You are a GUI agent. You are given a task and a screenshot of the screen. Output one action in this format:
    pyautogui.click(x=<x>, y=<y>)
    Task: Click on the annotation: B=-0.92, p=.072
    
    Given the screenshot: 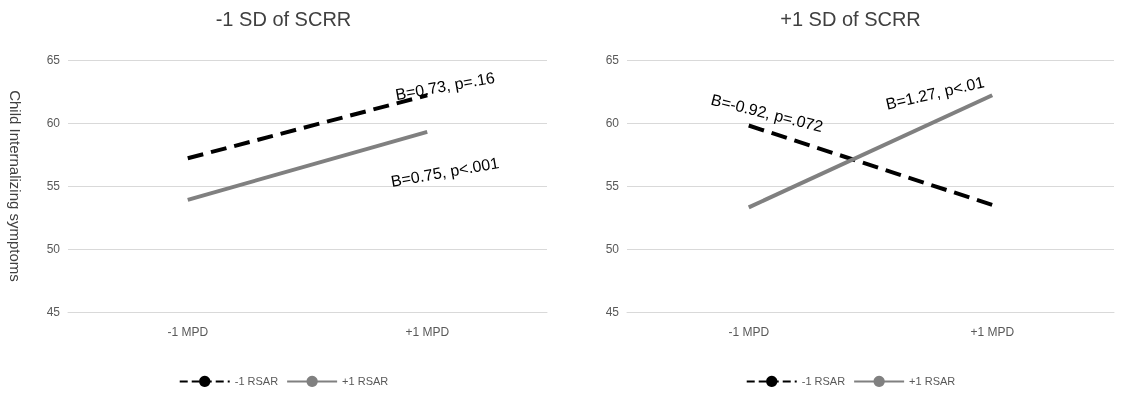 What is the action you would take?
    pyautogui.click(x=767, y=113)
    